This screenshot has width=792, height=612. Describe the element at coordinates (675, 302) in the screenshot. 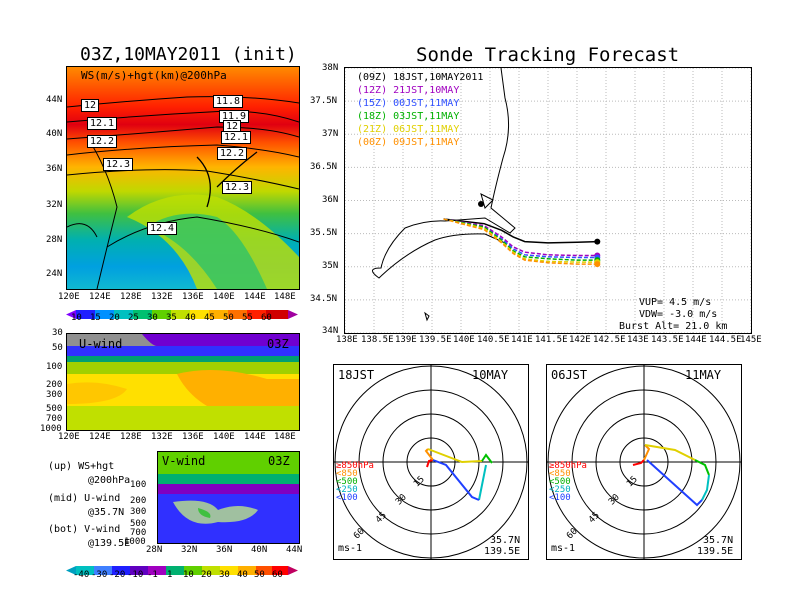

I see `info-vup: VUP= 4.5 m/s` at that location.